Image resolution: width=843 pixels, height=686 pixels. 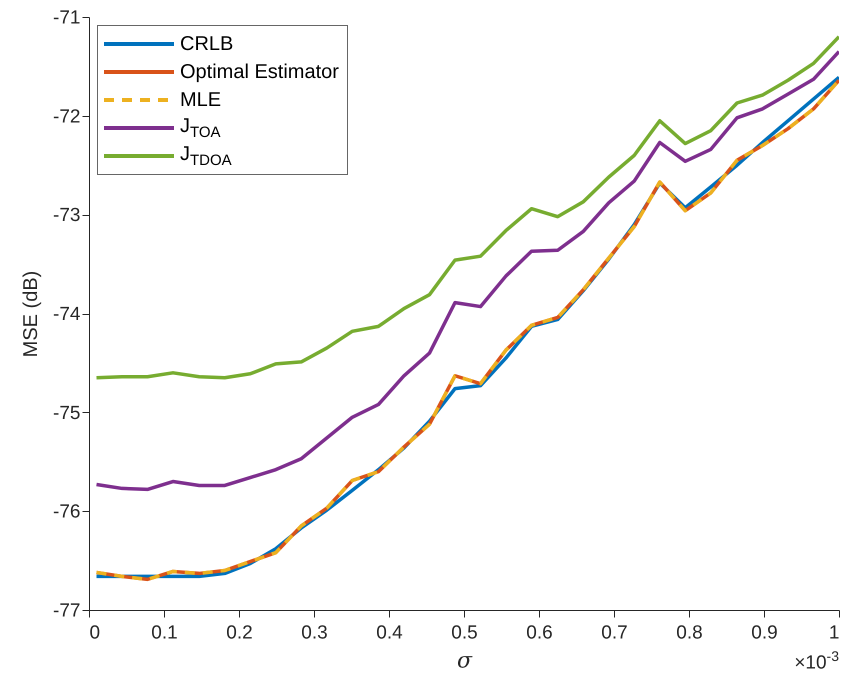 I want to click on y-tick-label: -75, so click(x=66, y=413).